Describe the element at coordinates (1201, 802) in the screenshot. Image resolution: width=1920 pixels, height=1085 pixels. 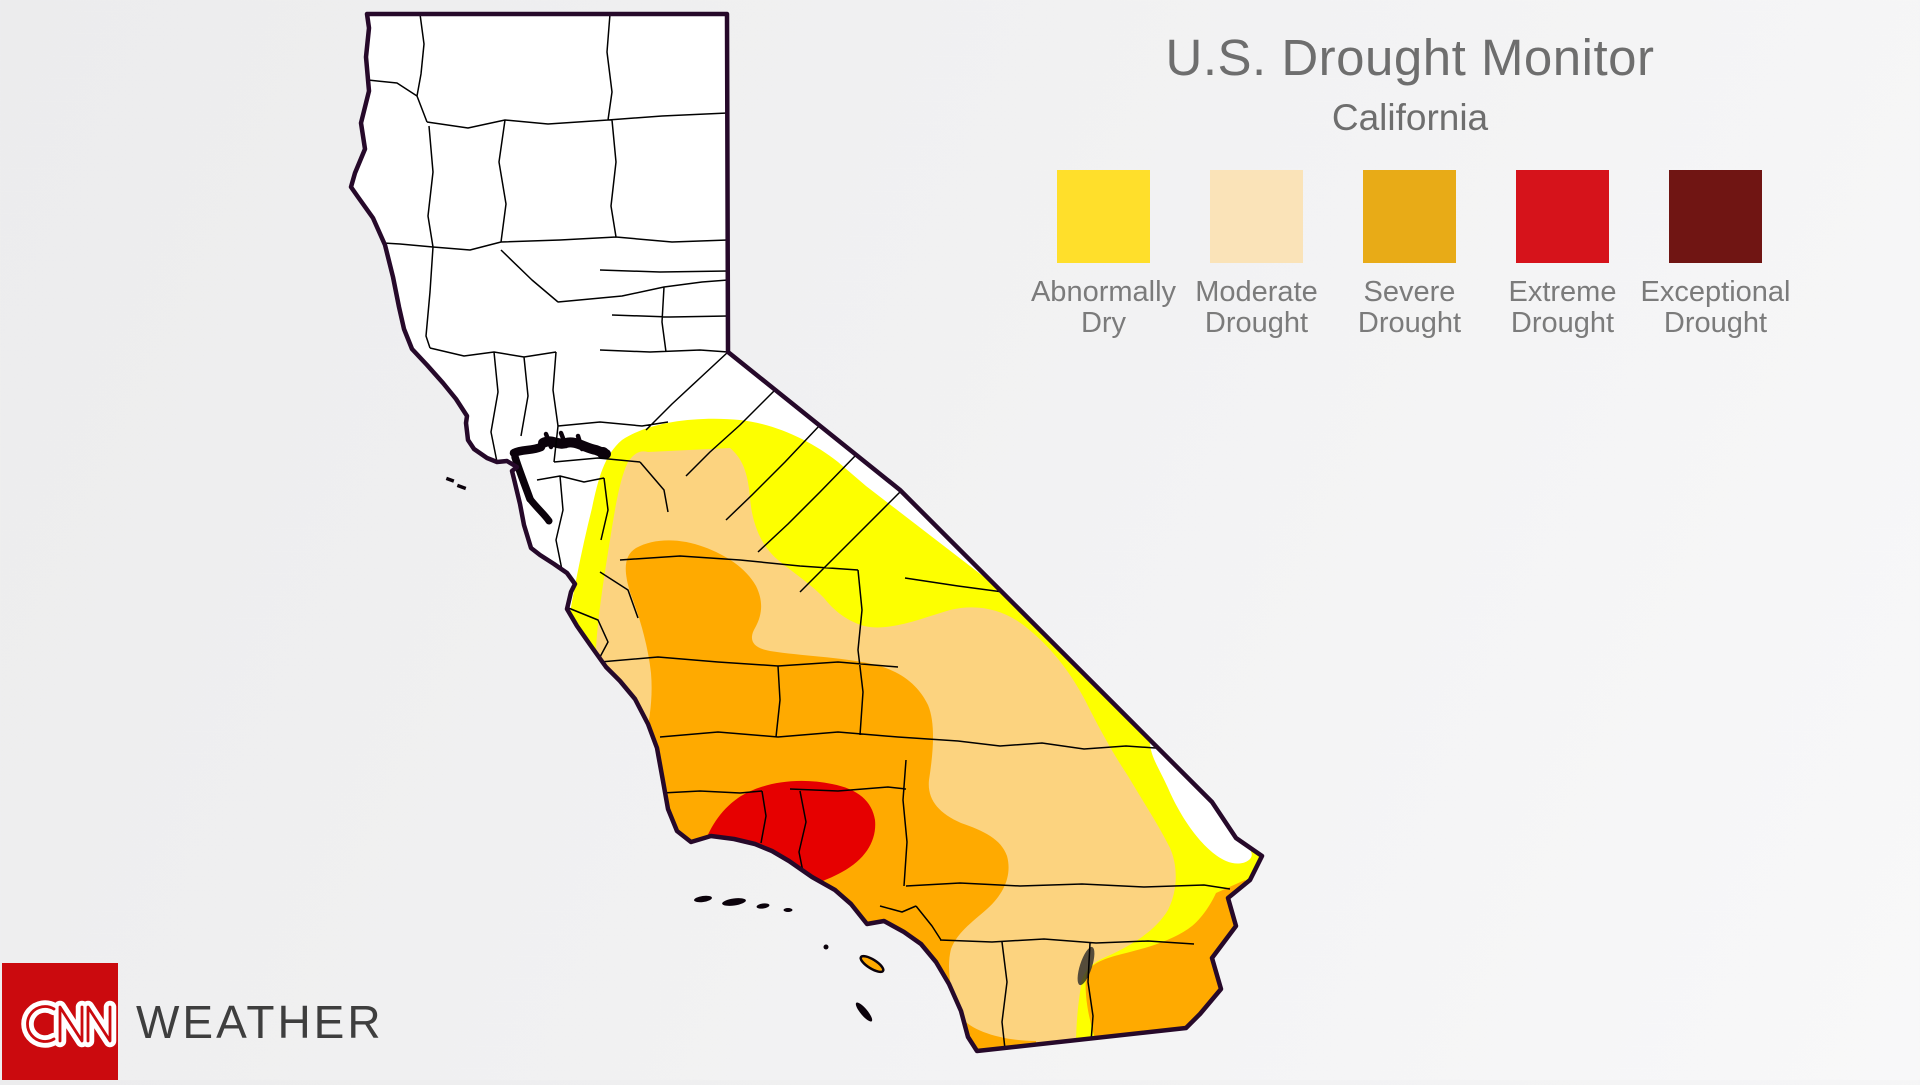
I see `layer-no-drought-east-sliver` at that location.